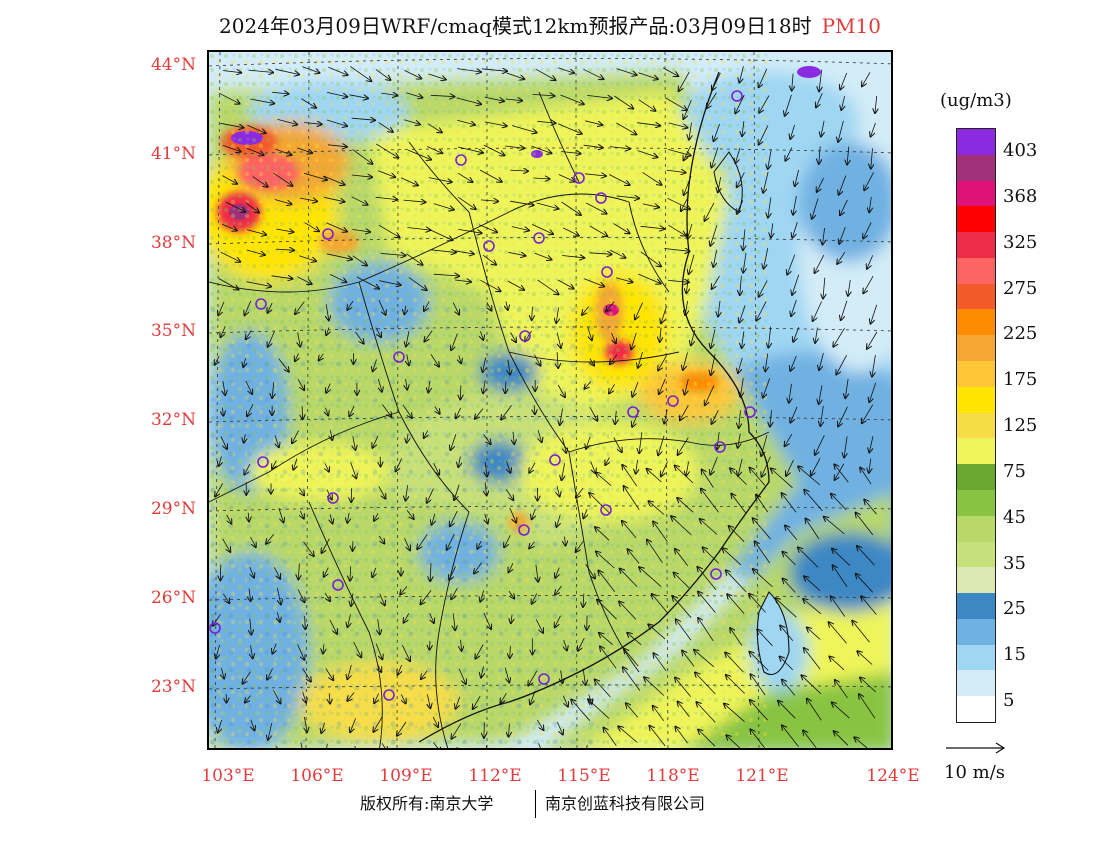  Describe the element at coordinates (1009, 700) in the screenshot. I see `legend-label-5: 5` at that location.